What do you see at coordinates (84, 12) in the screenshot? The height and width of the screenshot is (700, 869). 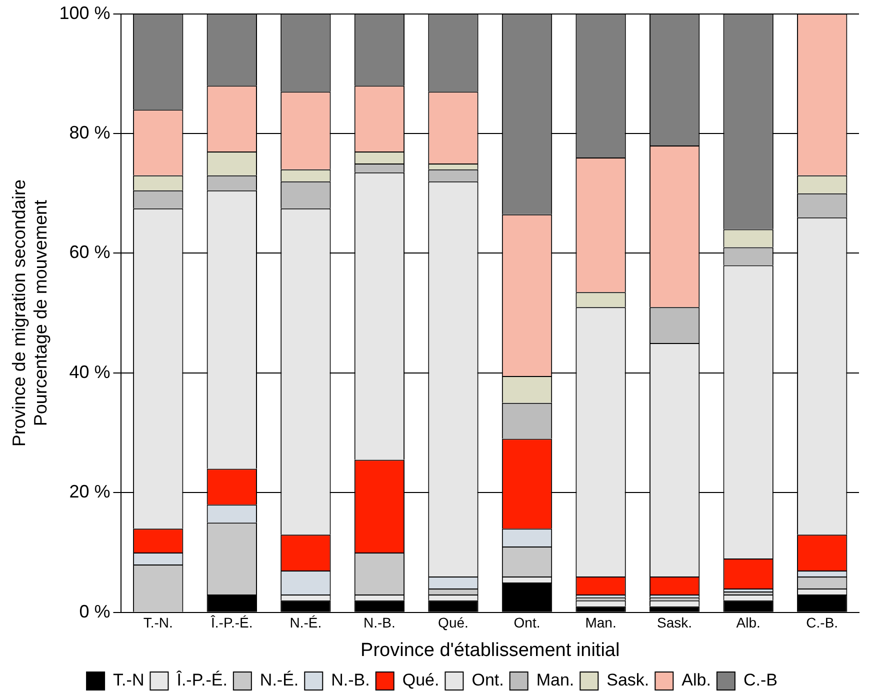 I see `y-tick-label: 100 %` at bounding box center [84, 12].